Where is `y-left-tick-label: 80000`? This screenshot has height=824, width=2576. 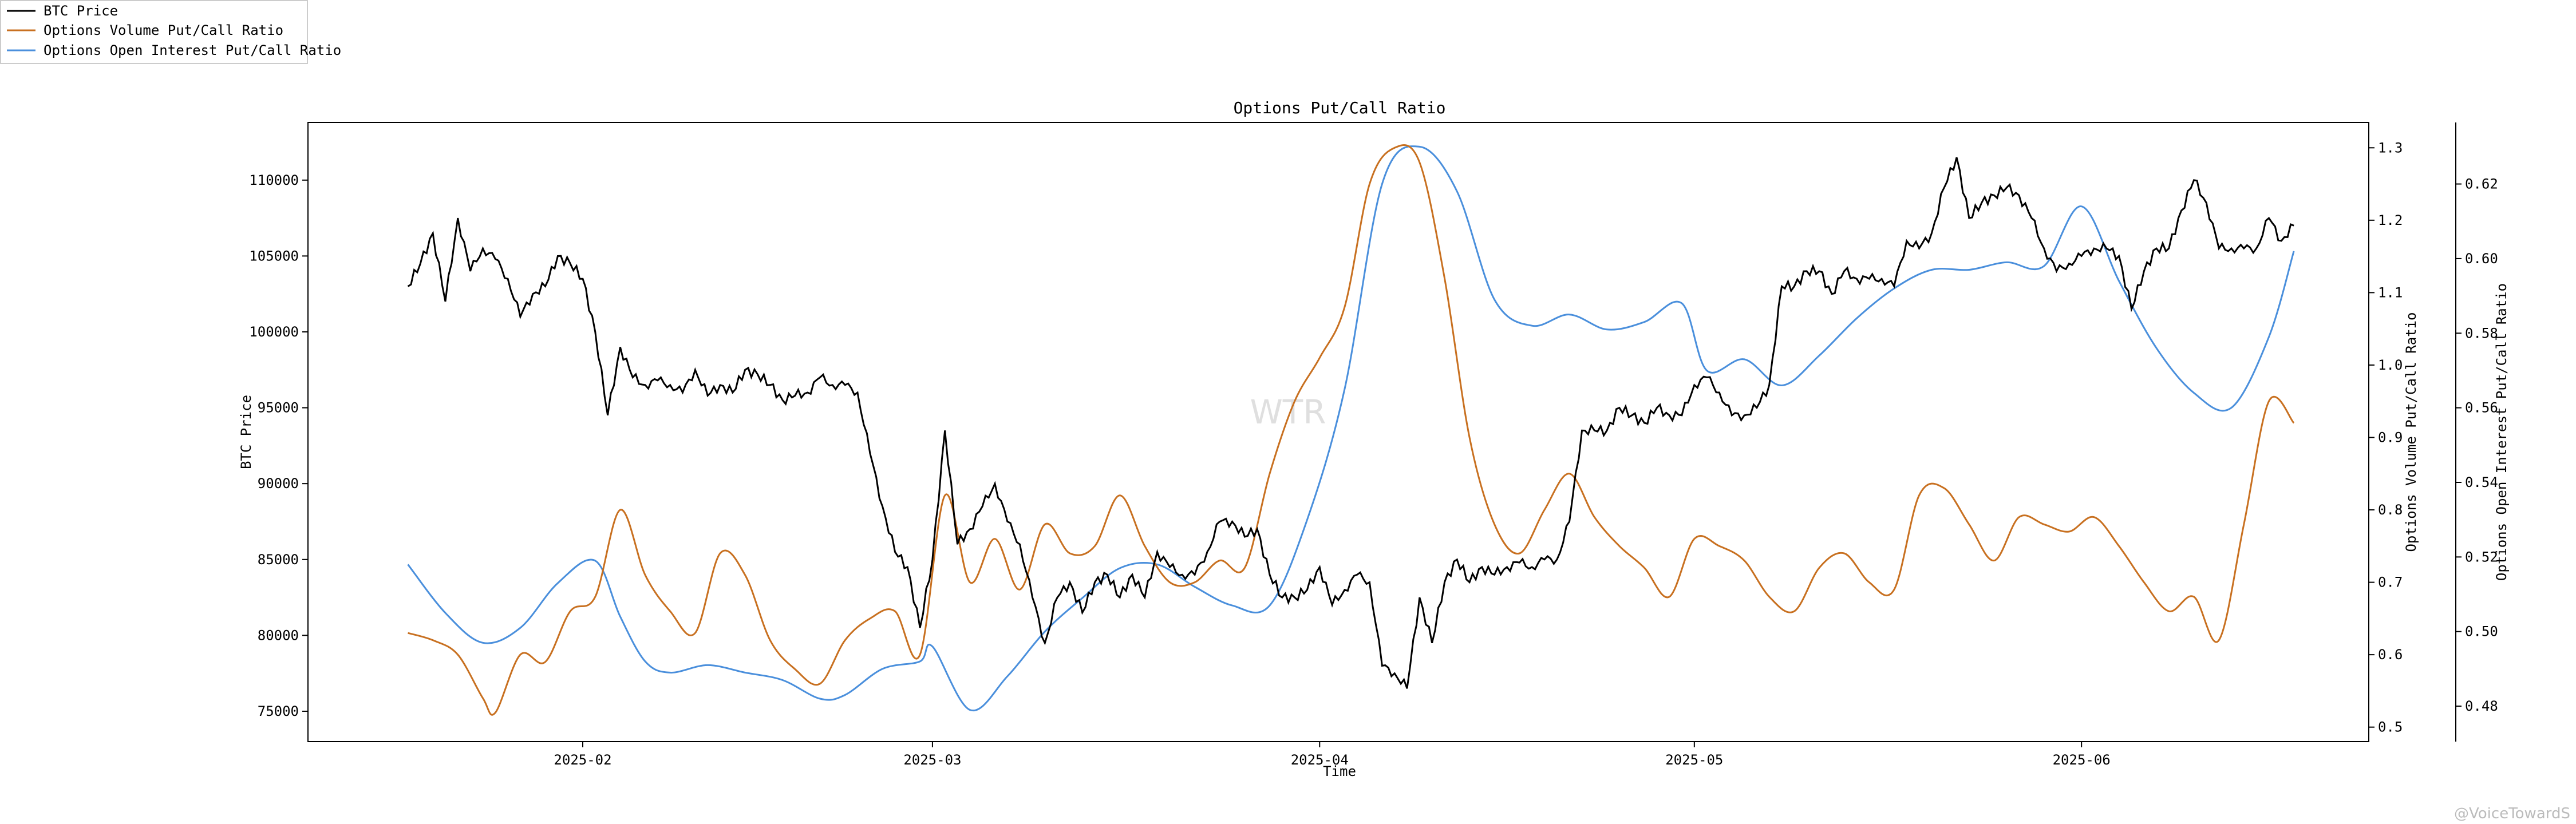
y-left-tick-label: 80000 is located at coordinates (278, 635).